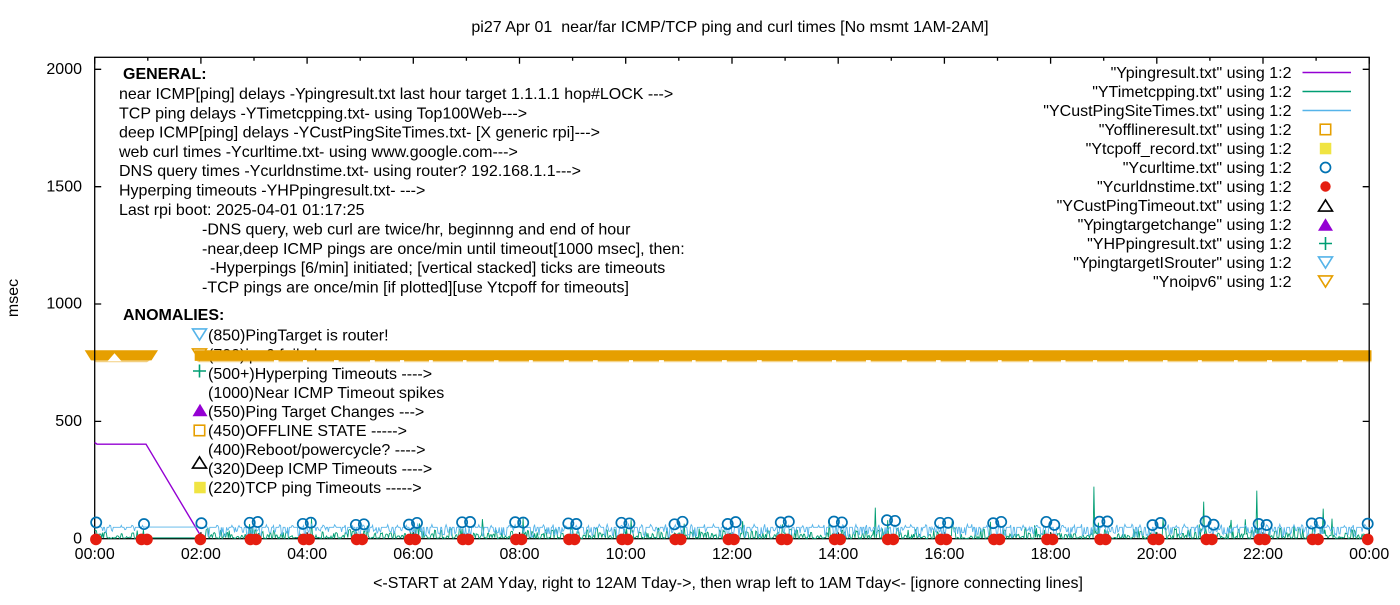  Describe the element at coordinates (326, 393) in the screenshot. I see `svg-text: (1000)Near ICMP Timeout spikes` at that location.